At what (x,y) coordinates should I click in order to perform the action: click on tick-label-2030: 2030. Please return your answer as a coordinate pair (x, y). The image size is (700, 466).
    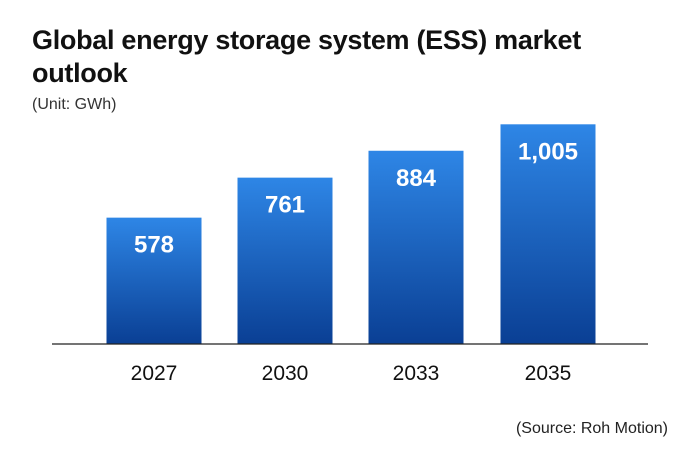
    Looking at the image, I should click on (285, 373).